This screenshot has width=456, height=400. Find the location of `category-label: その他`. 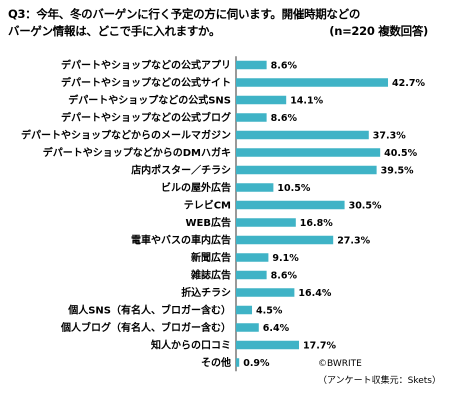

category-label: その他 is located at coordinates (216, 362).